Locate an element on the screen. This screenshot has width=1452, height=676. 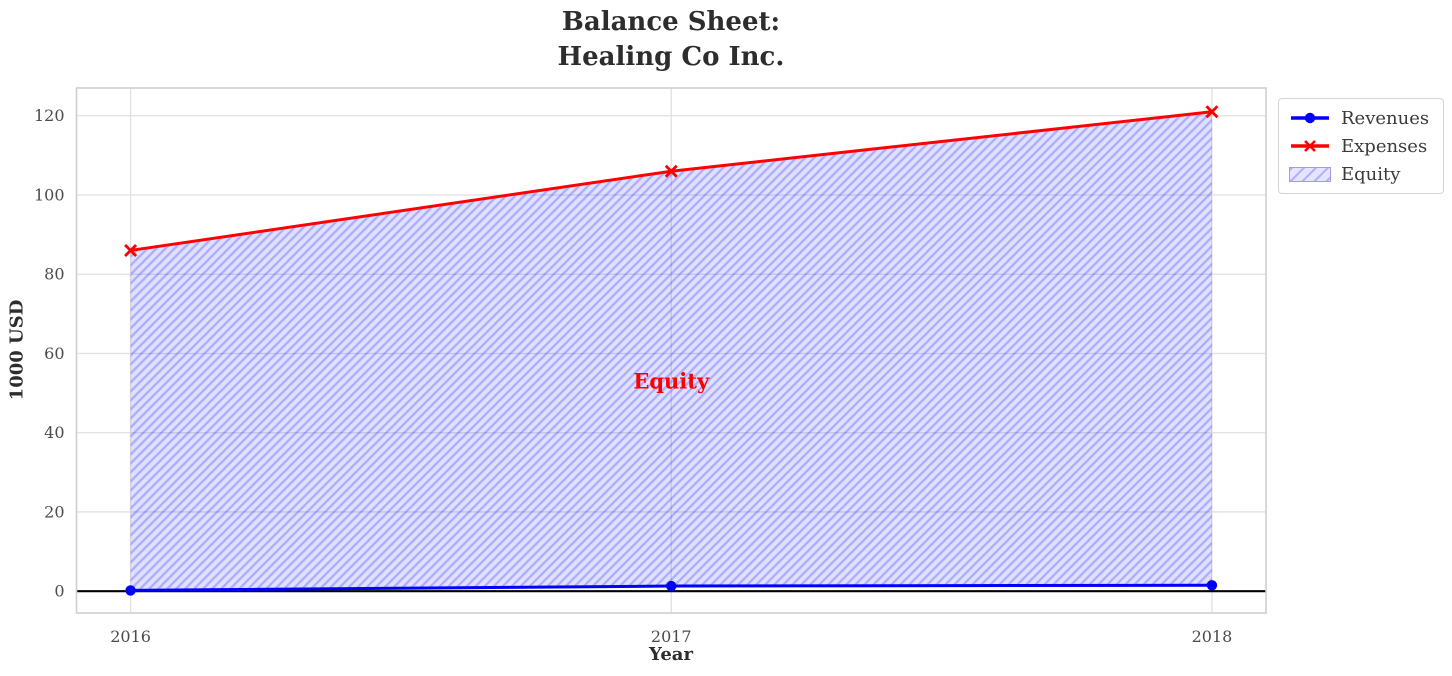
y-tick-label: 0 is located at coordinates (59, 591).